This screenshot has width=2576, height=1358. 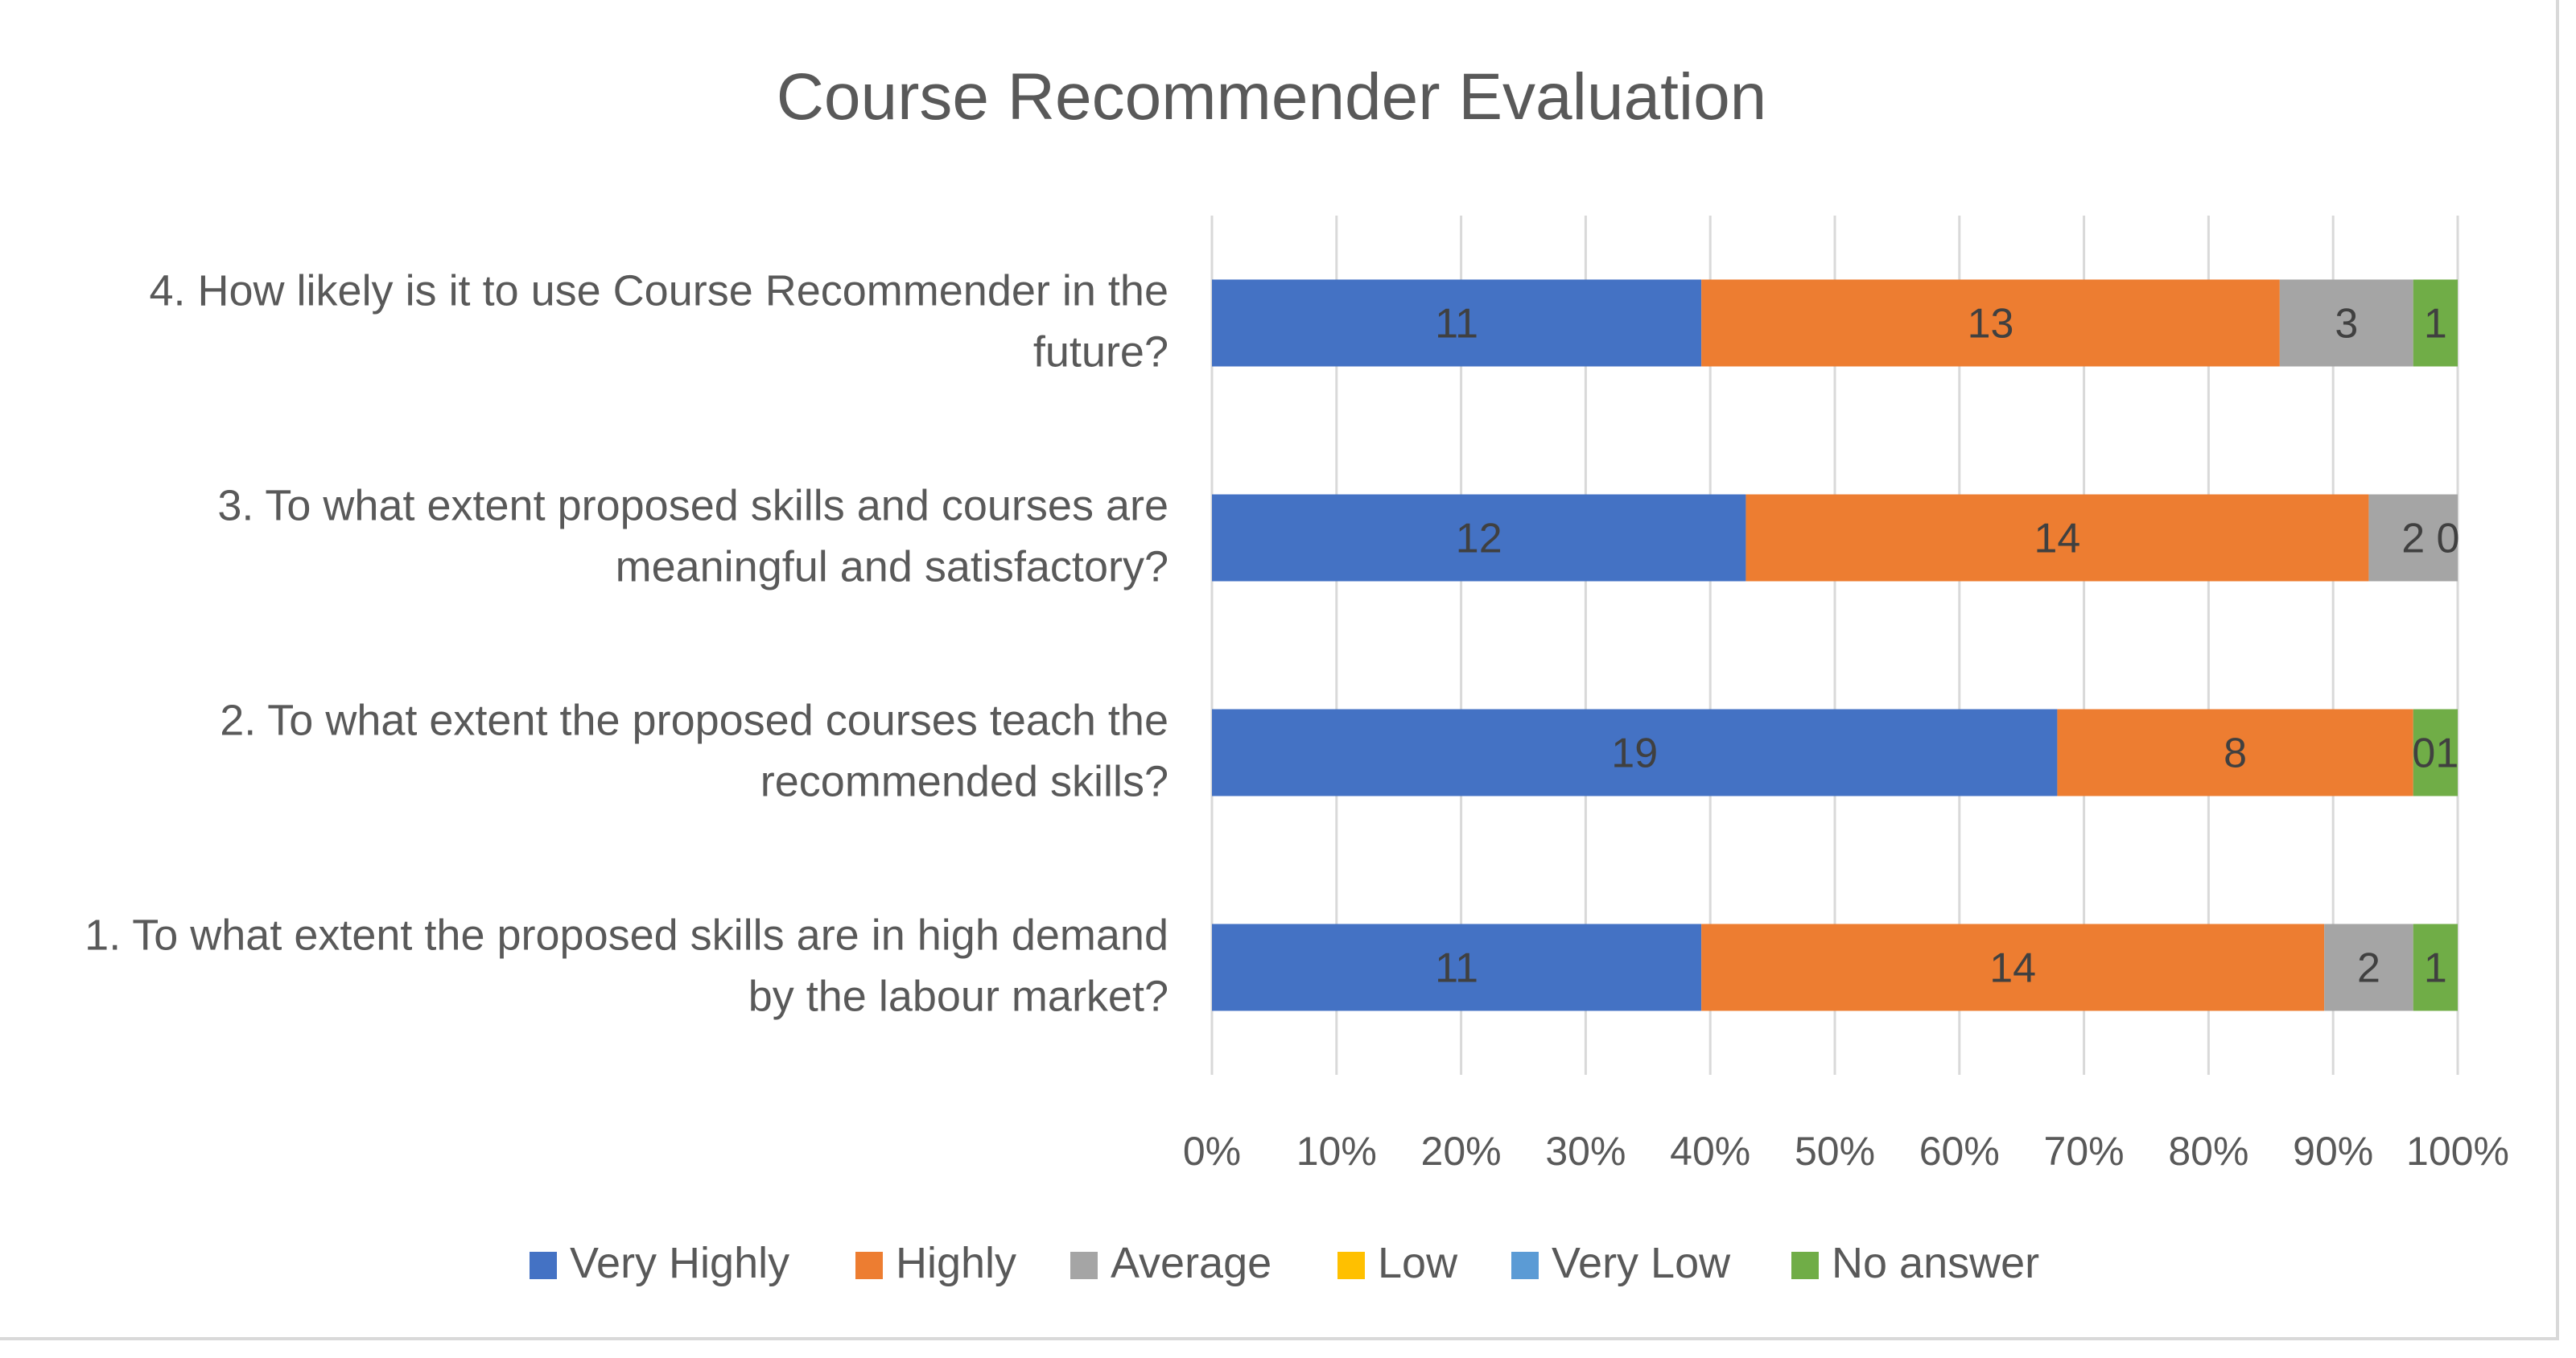 I want to click on data-label: 12, so click(x=1479, y=539).